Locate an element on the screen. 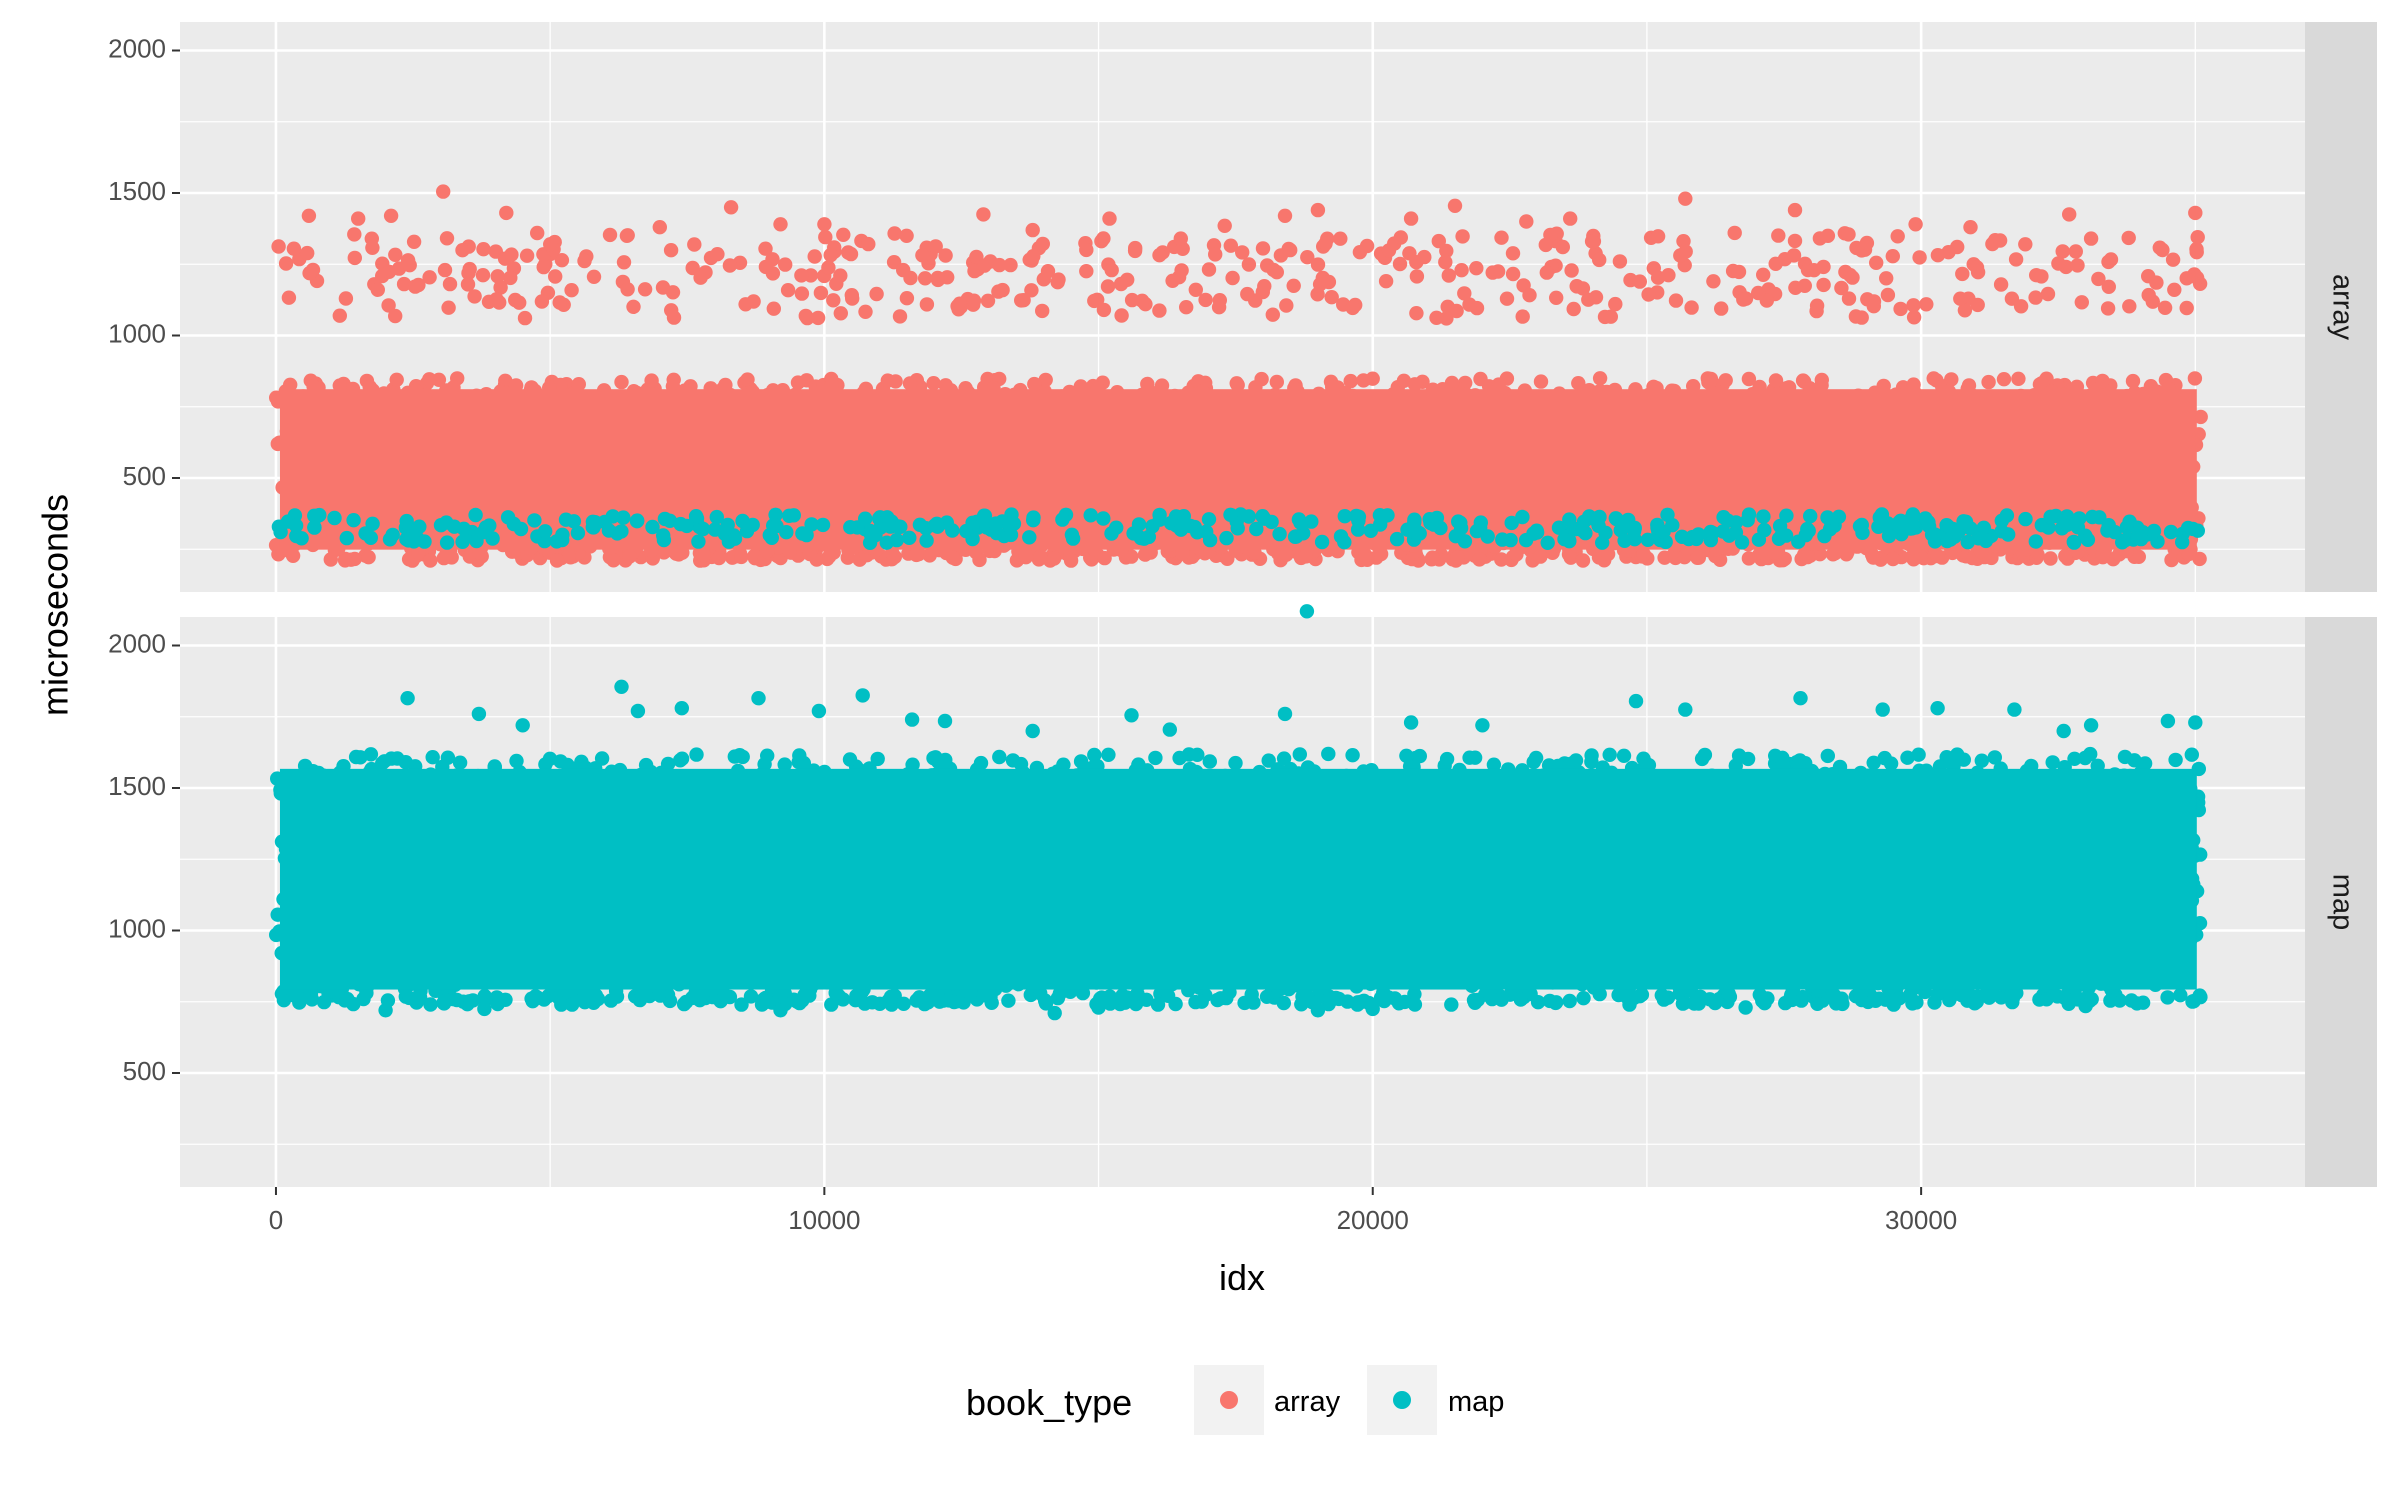 This screenshot has height=1488, width=2400. y-tick-label: 1000 is located at coordinates (137, 333).